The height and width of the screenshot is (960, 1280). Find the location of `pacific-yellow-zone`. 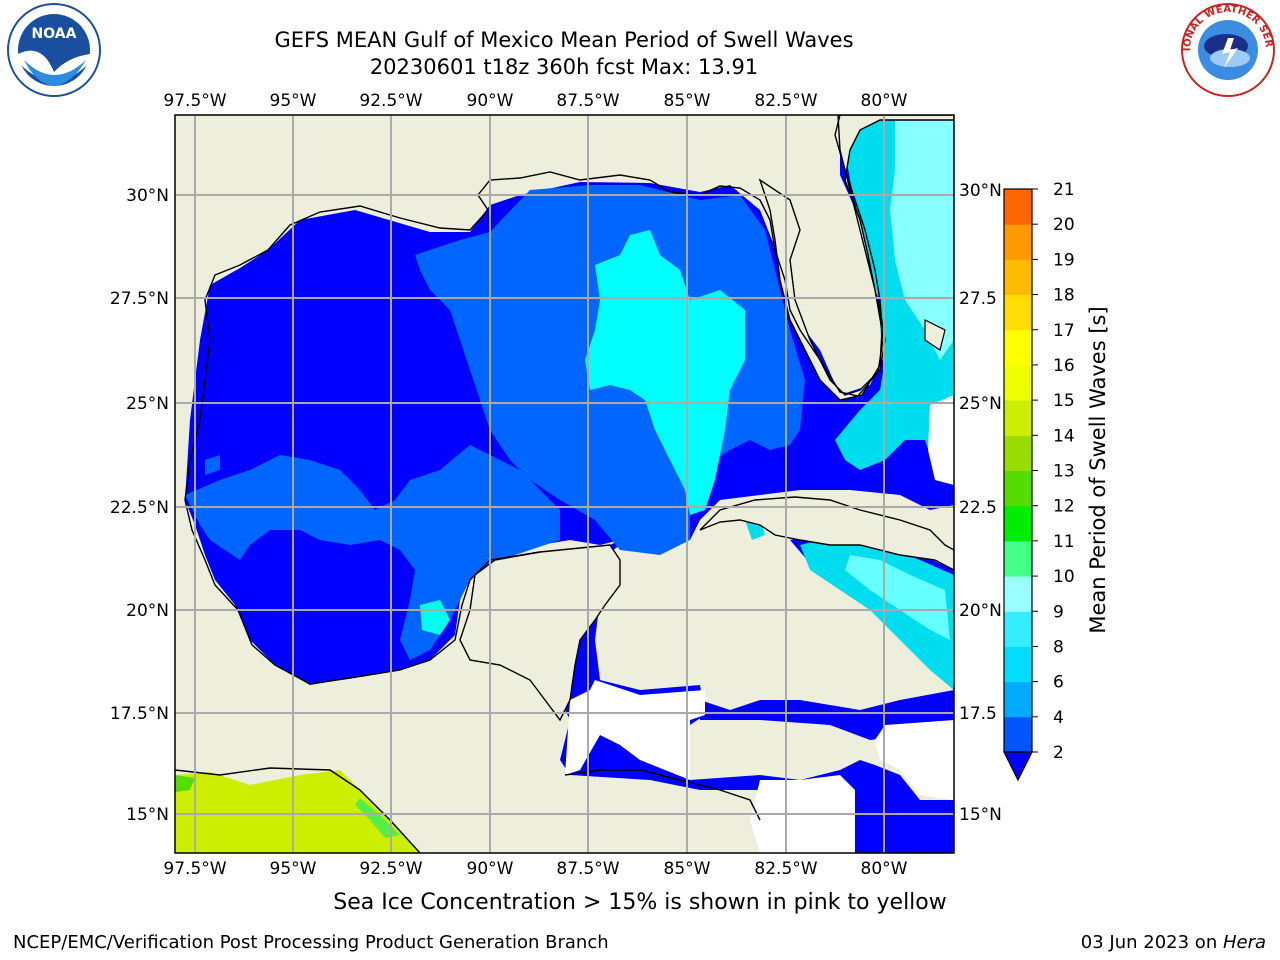

pacific-yellow-zone is located at coordinates (297, 811).